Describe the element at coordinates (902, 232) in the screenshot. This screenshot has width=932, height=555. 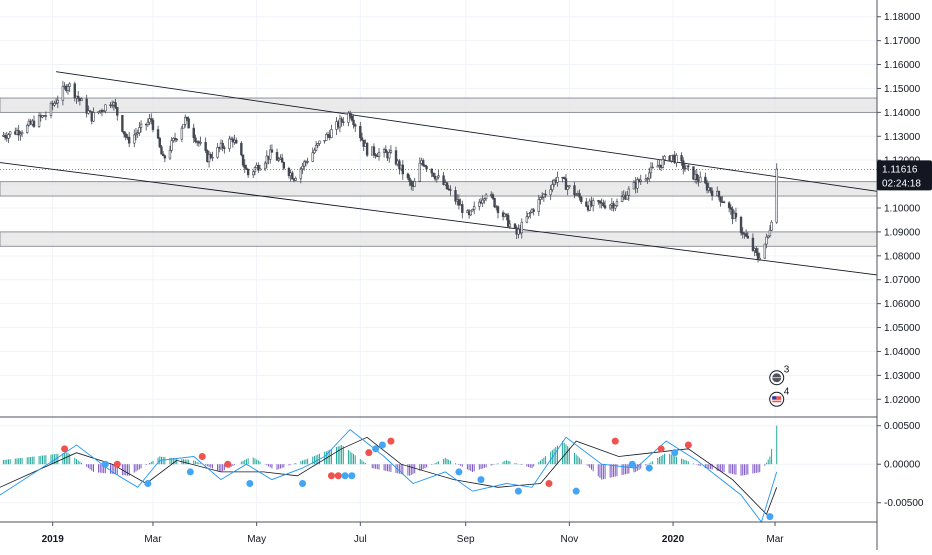
I see `price-tick-label: 1.09000` at that location.